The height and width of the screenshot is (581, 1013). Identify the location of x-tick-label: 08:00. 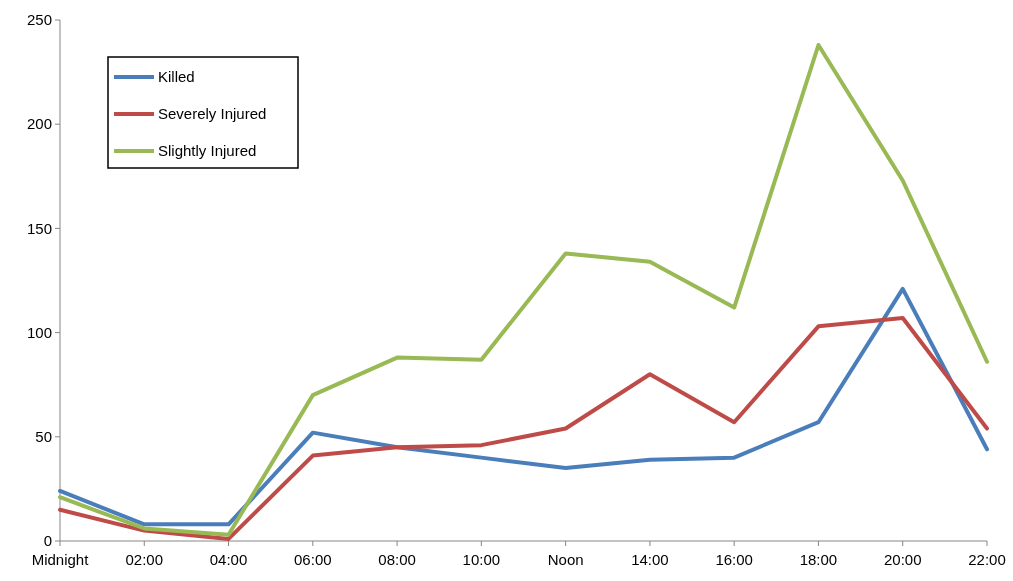
(397, 559).